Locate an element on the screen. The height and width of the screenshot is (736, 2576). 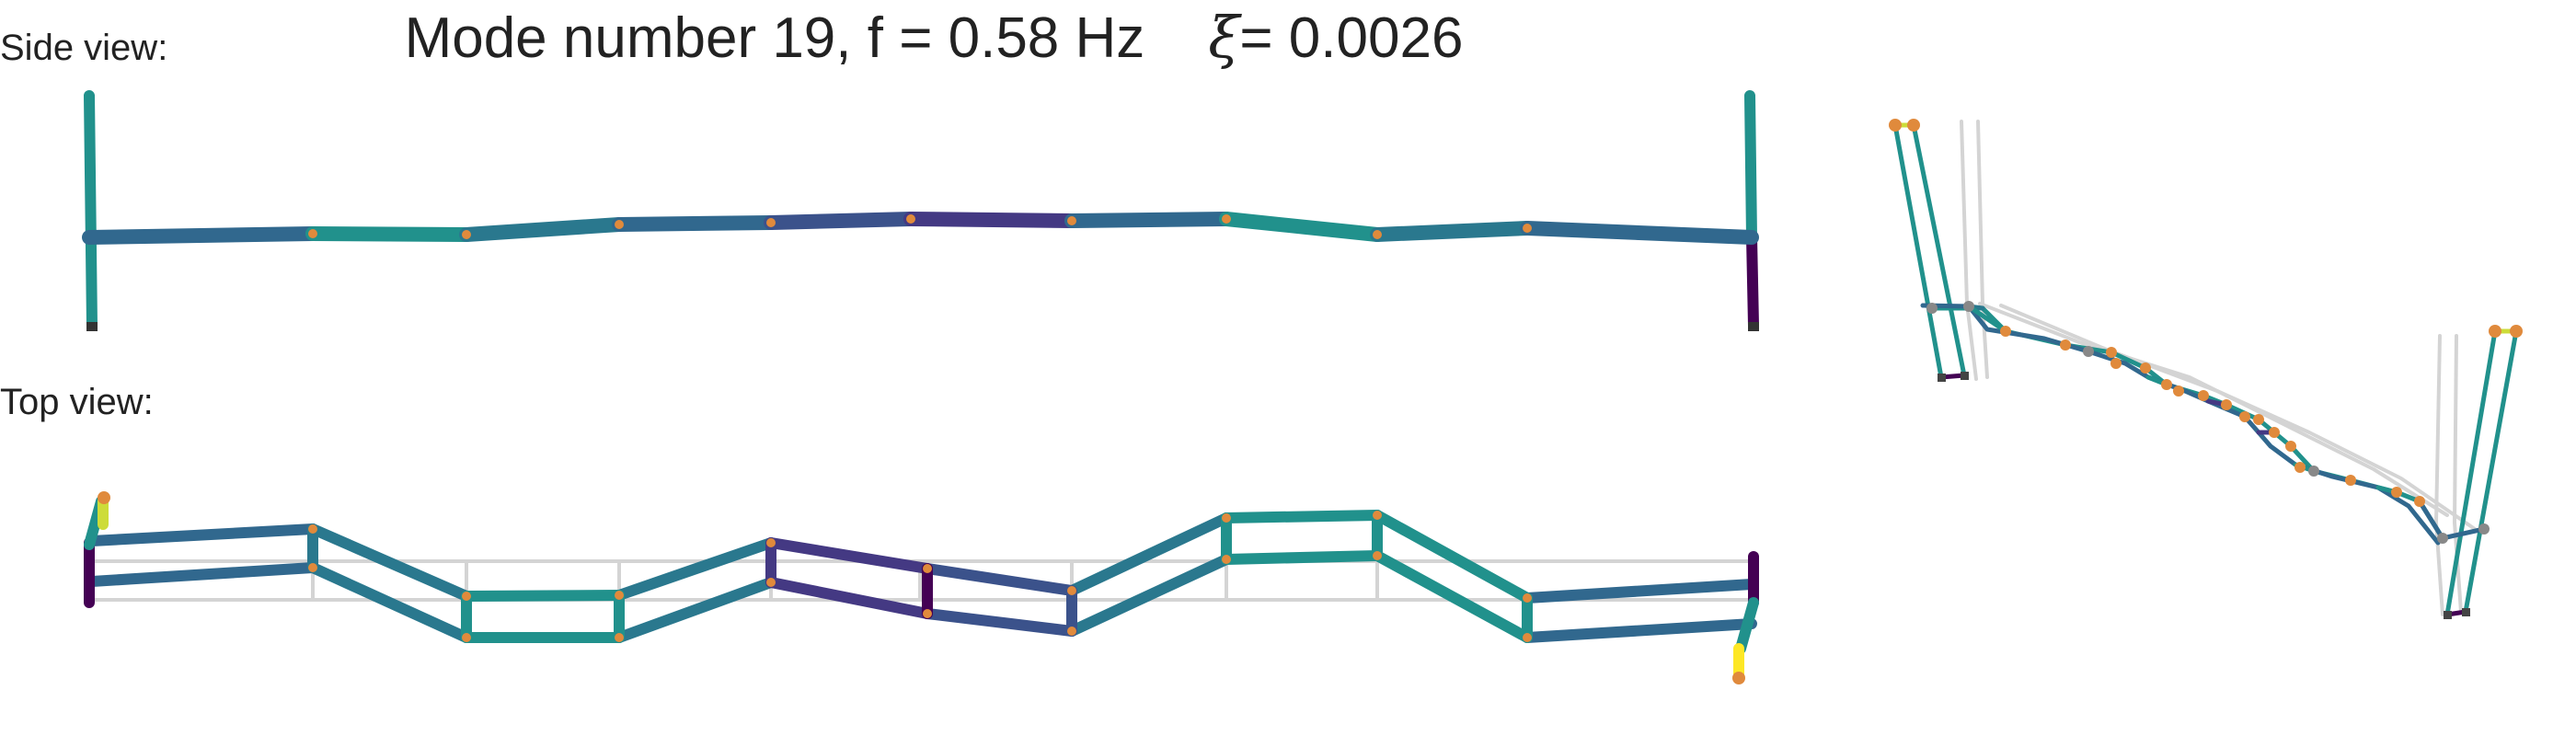
side-deck is located at coordinates (920, 228).